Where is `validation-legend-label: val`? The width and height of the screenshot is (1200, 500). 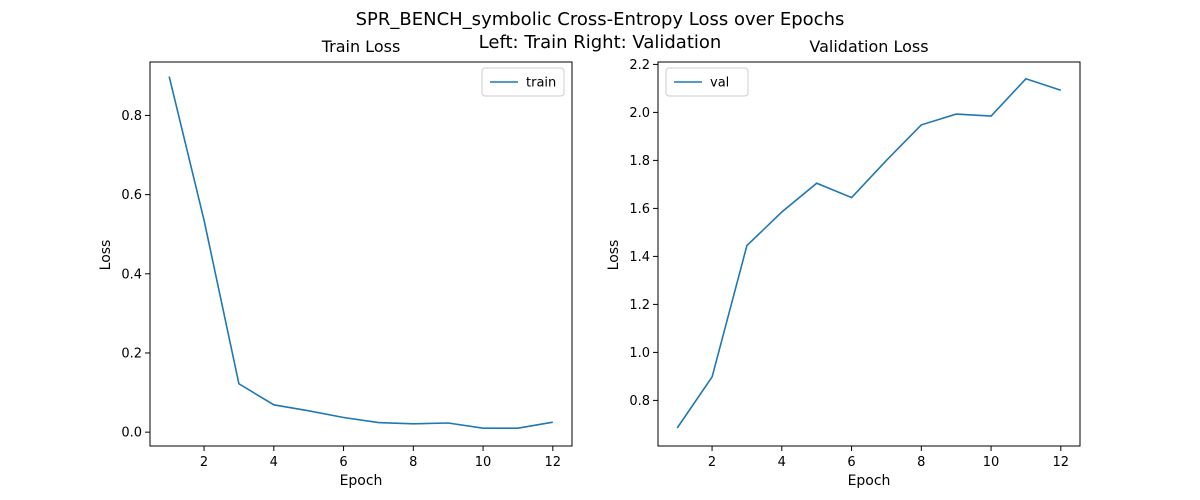 validation-legend-label: val is located at coordinates (719, 83).